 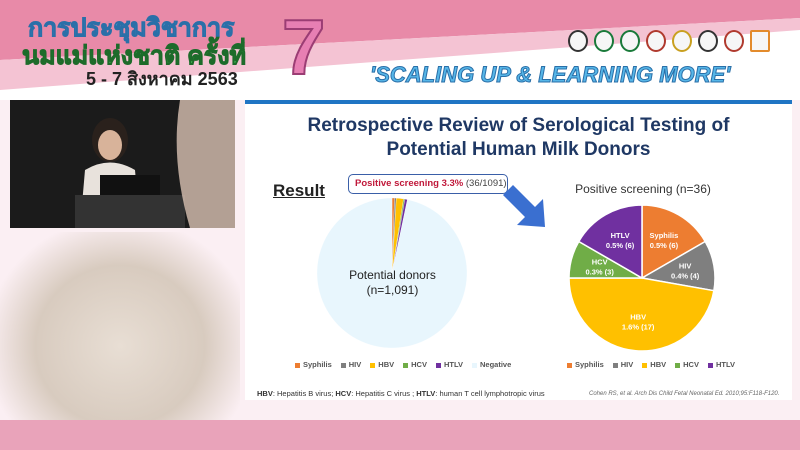 I want to click on result-heading: Result, so click(x=299, y=190).